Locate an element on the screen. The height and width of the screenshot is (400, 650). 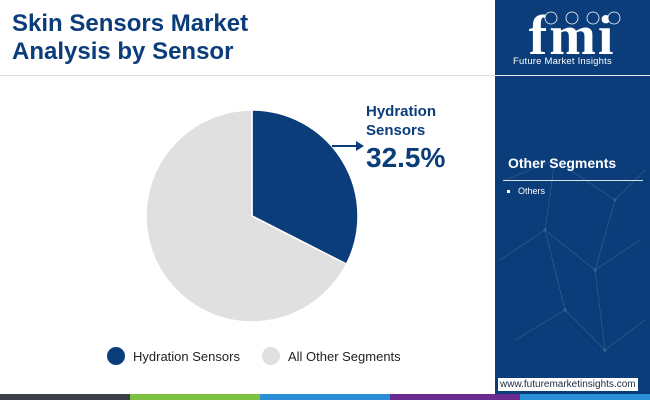
chart-legend: Hydration Sensors All Other Segments is located at coordinates (265, 356).